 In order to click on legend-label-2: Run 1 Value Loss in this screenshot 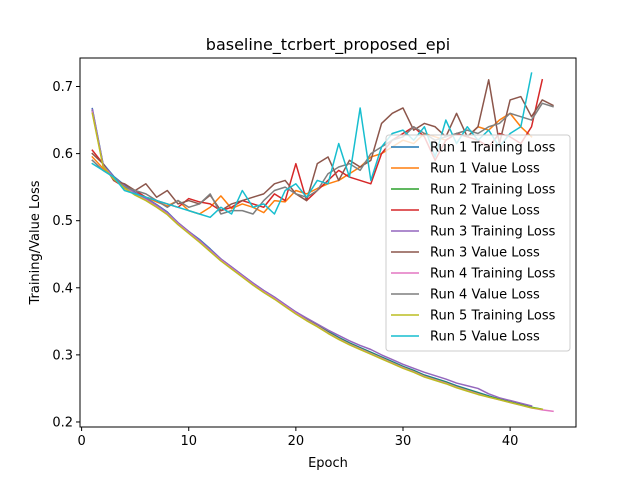, I will do `click(485, 169)`.